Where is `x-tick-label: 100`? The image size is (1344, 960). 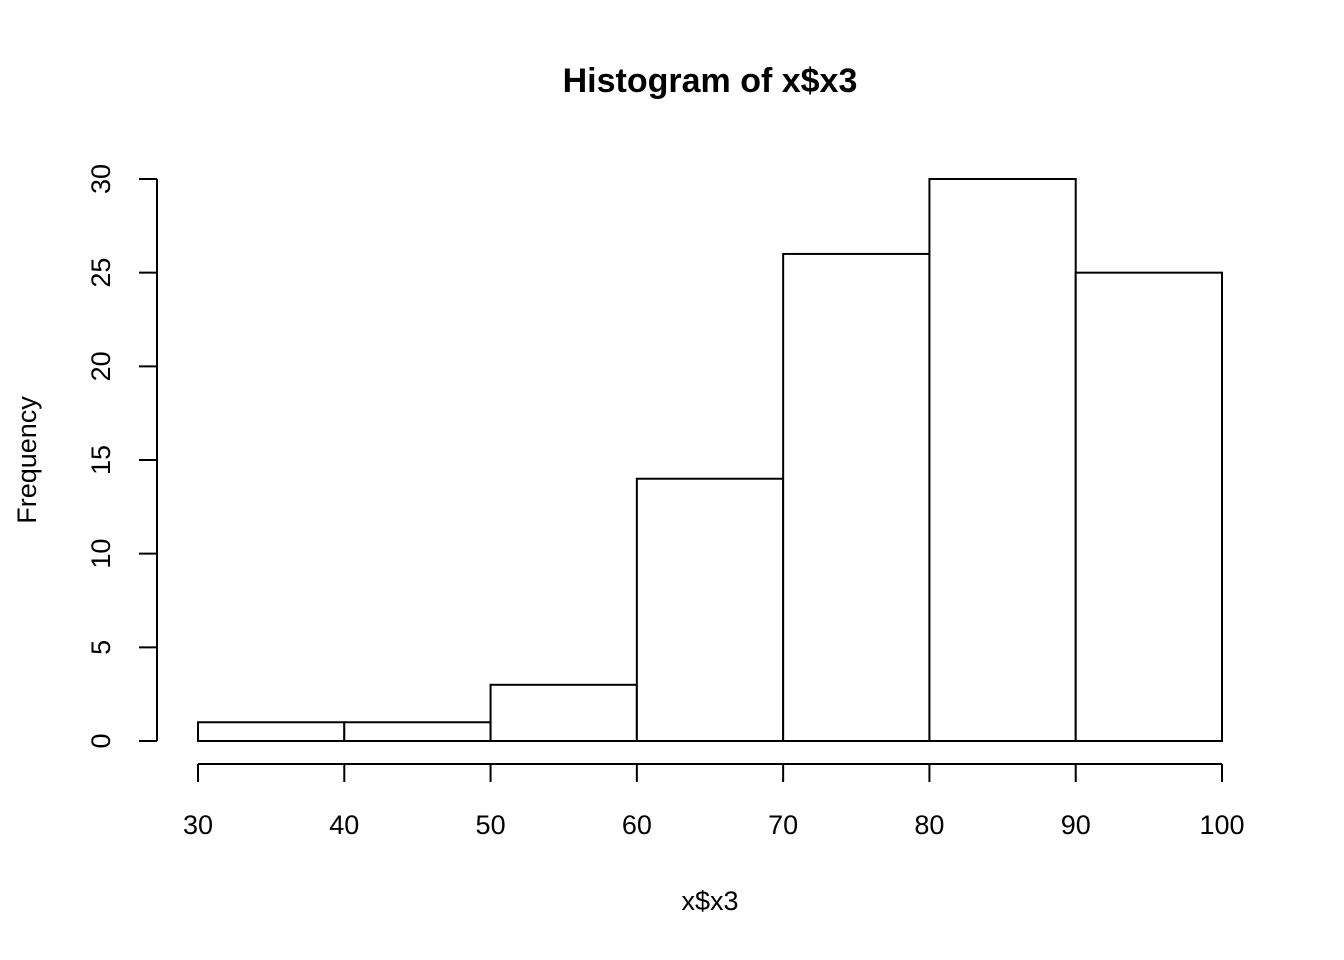
x-tick-label: 100 is located at coordinates (1221, 825).